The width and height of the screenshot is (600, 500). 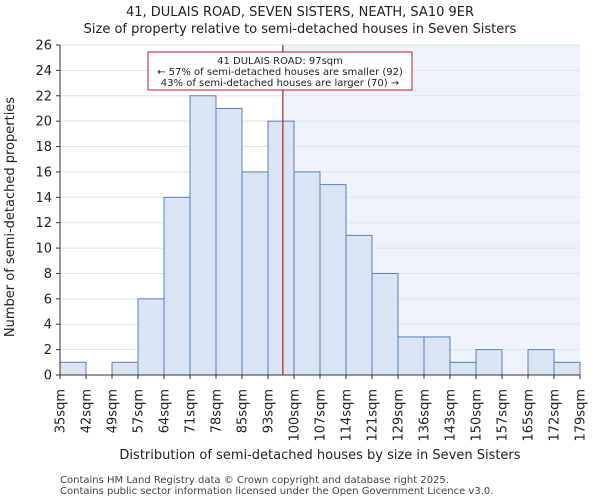 What do you see at coordinates (385, 324) in the screenshot?
I see `bar-121sqm` at bounding box center [385, 324].